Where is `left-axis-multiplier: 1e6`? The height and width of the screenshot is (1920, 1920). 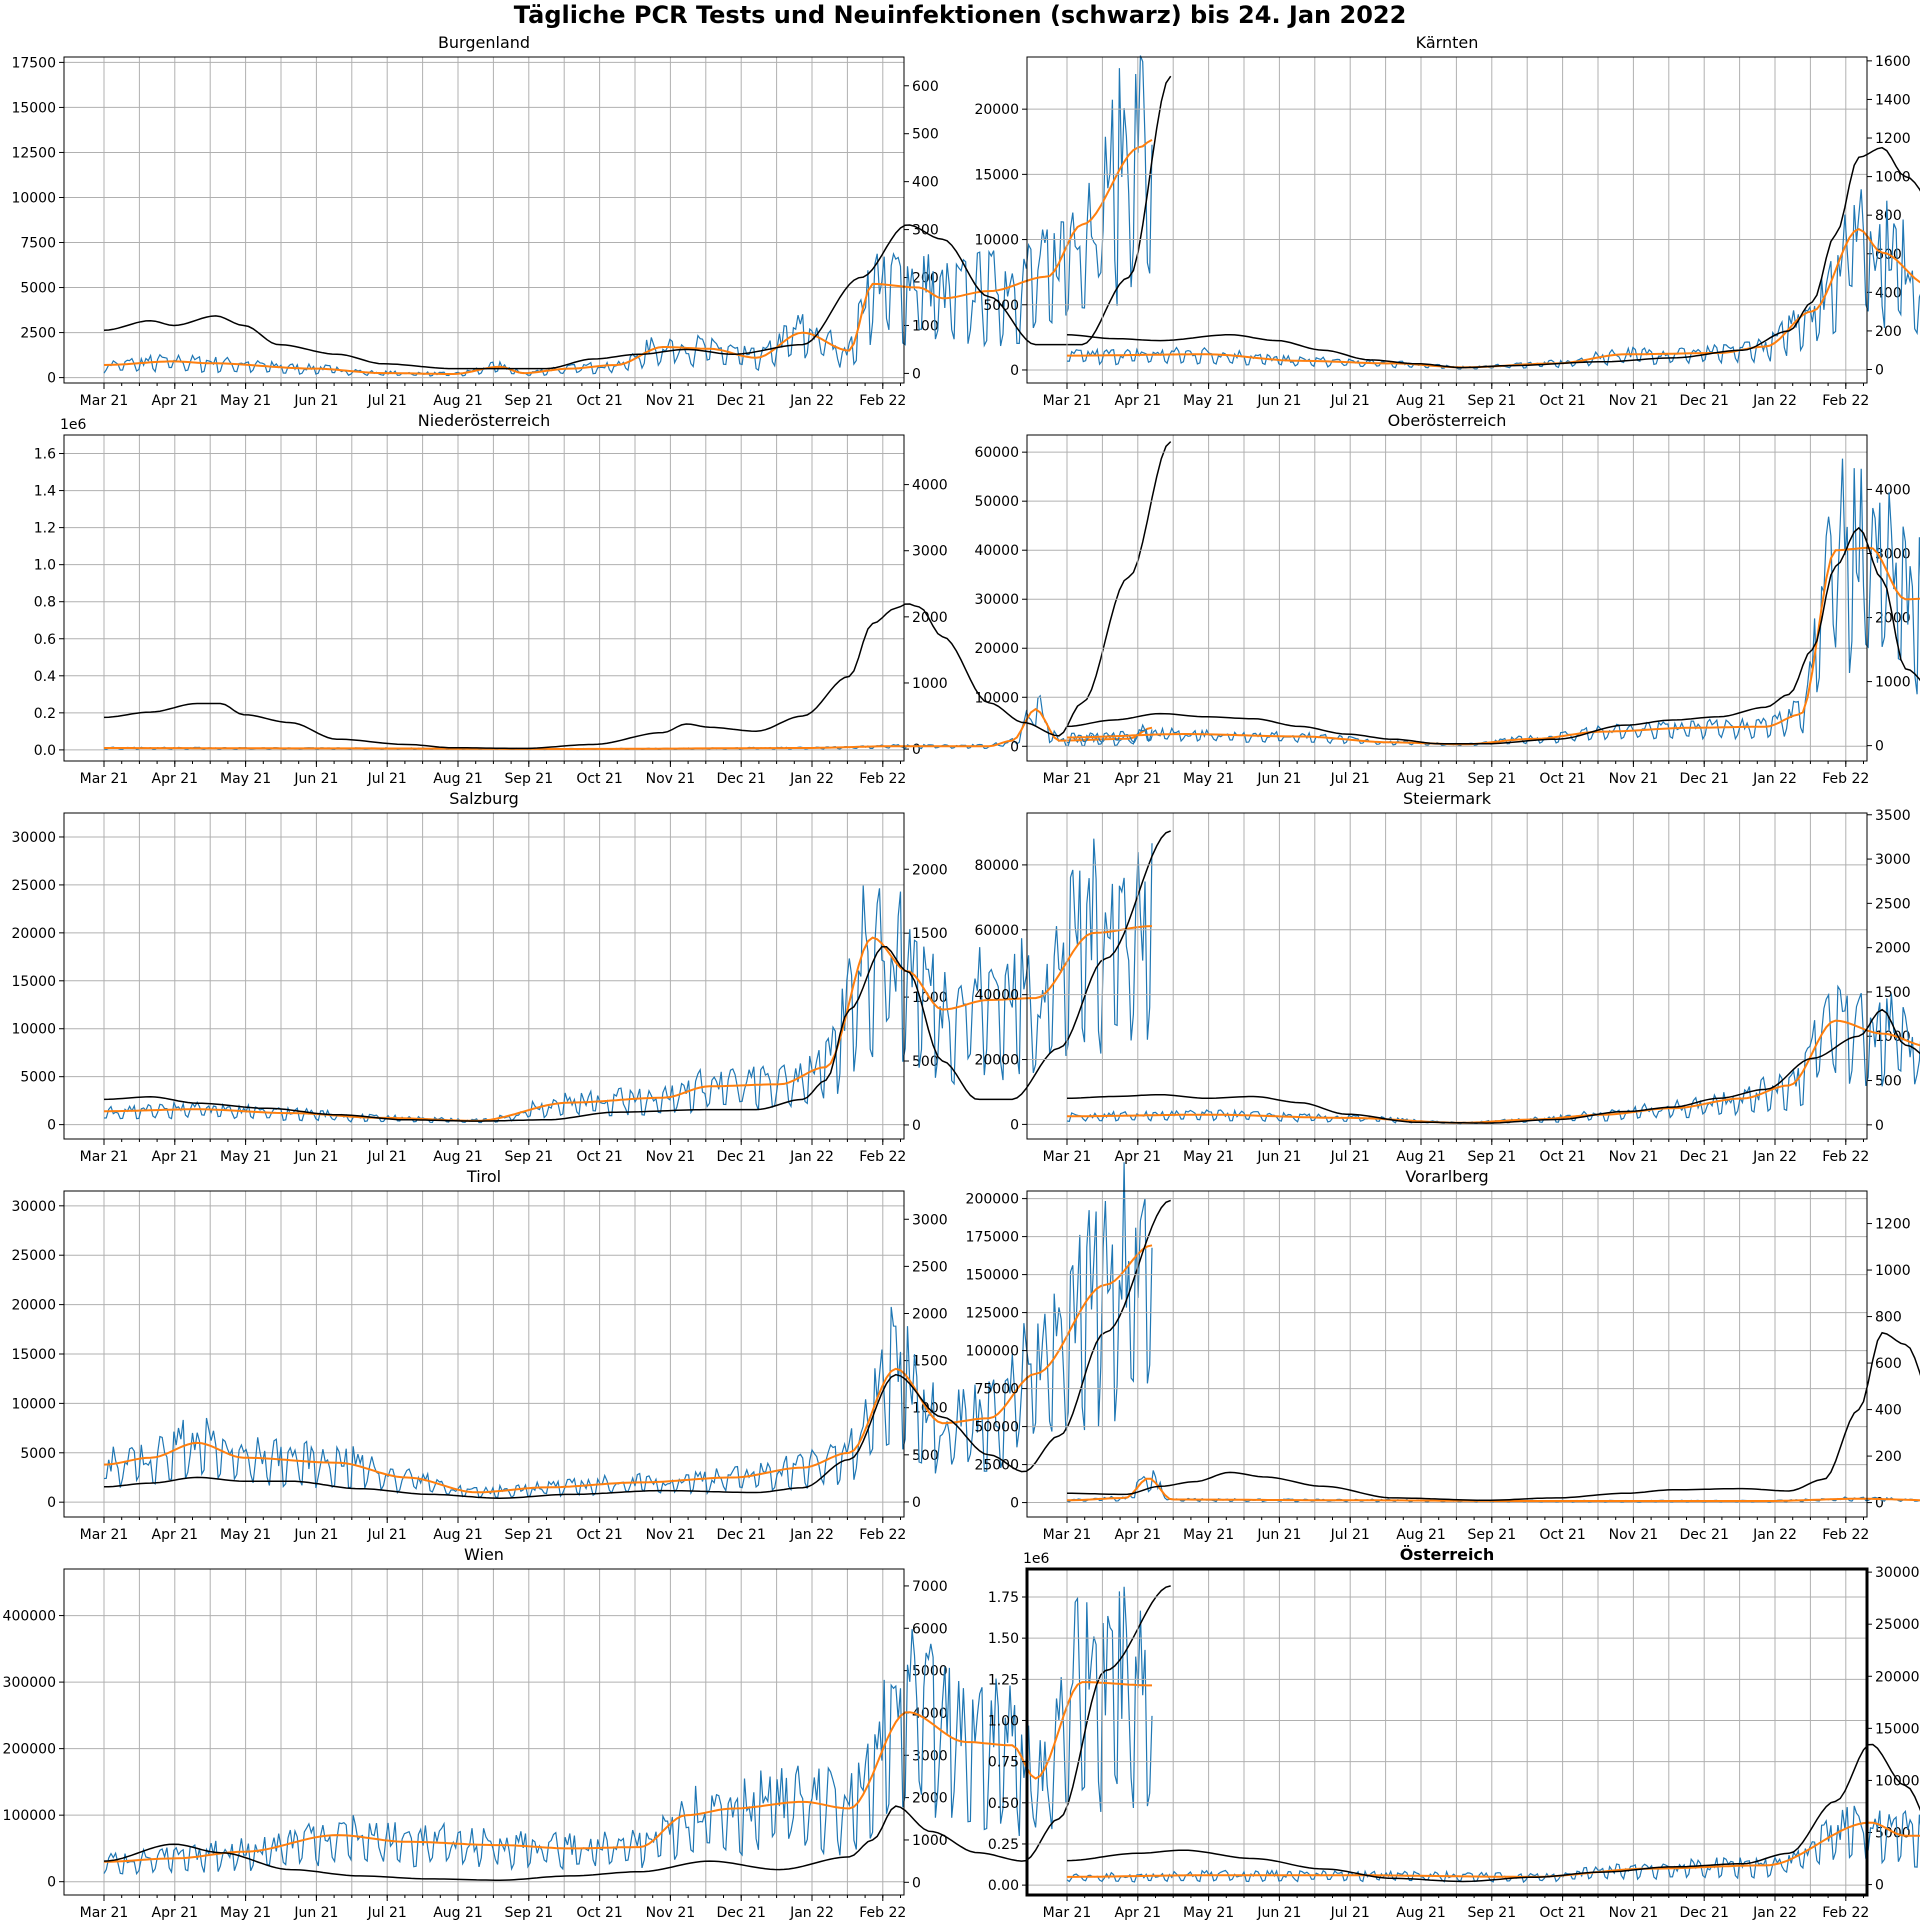 left-axis-multiplier: 1e6 is located at coordinates (1036, 1559).